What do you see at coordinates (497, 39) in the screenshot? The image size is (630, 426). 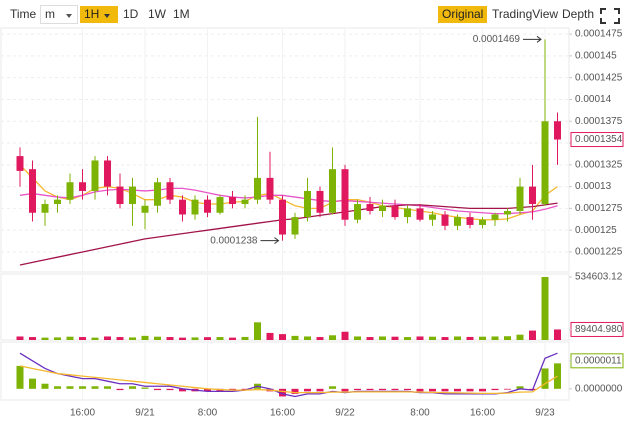 I see `extreme-label: 0.0001469` at bounding box center [497, 39].